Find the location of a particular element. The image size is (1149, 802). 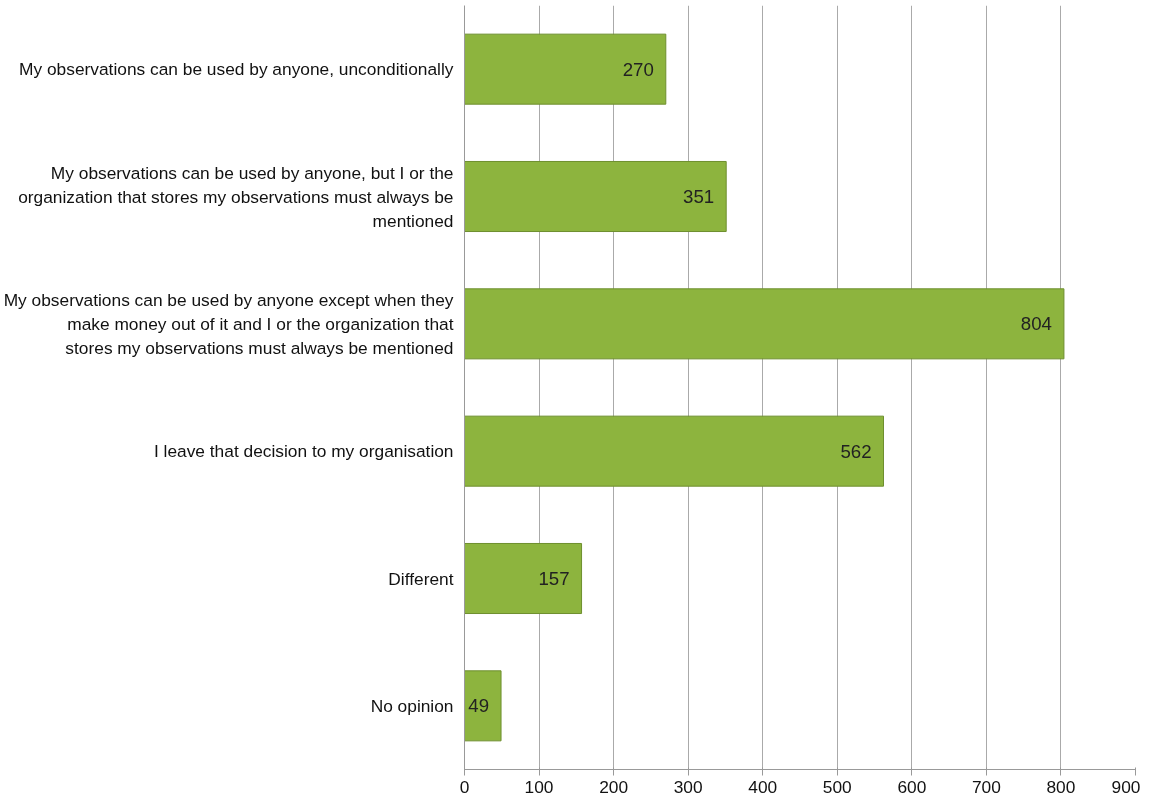

x-tick-label: 100 is located at coordinates (539, 786).